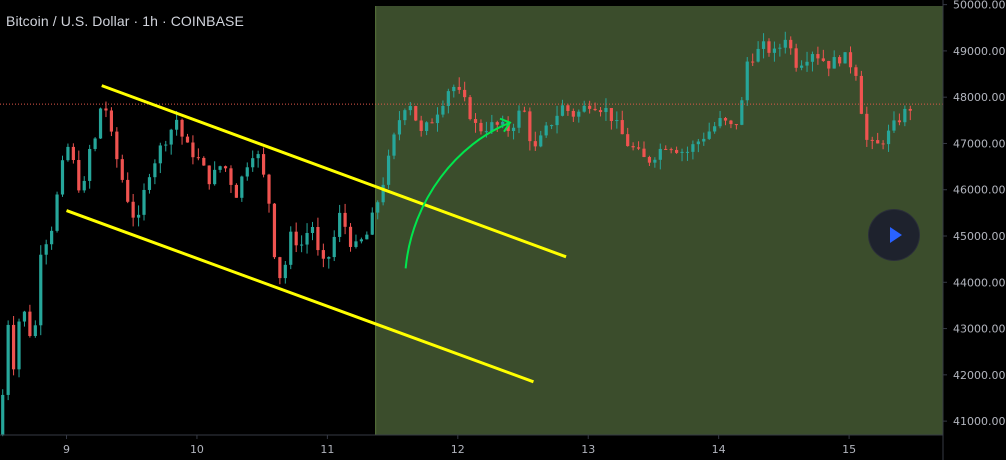  Describe the element at coordinates (66, 449) in the screenshot. I see `time-tick-label: 9` at that location.